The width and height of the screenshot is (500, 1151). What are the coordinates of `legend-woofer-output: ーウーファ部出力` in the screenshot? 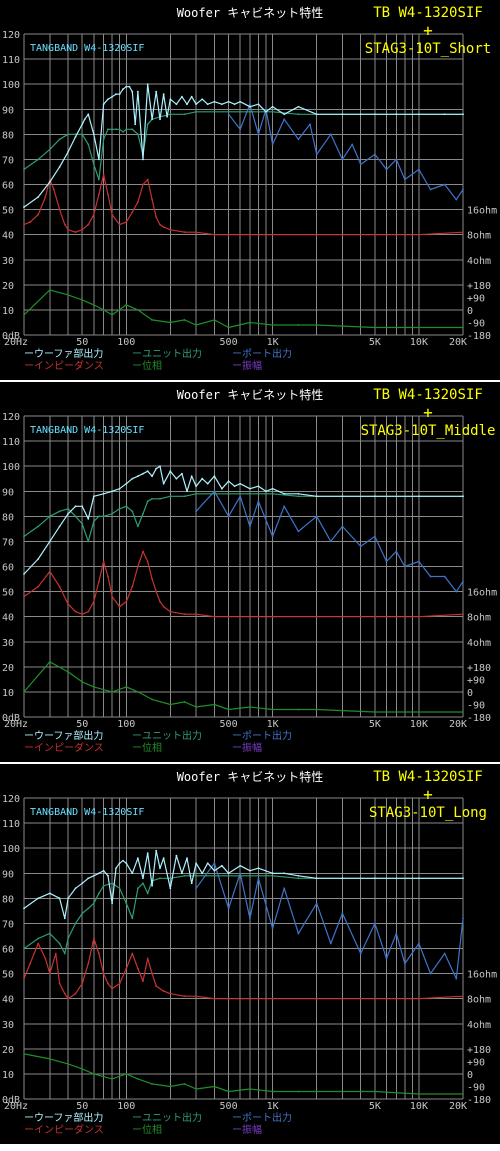 It's located at (63, 1117).